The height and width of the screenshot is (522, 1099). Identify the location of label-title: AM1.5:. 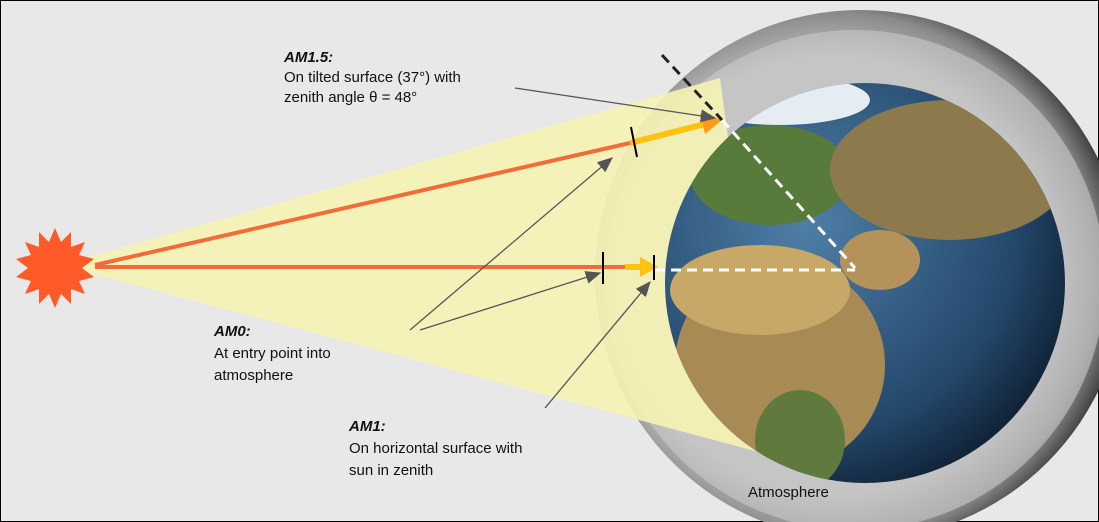
(308, 57).